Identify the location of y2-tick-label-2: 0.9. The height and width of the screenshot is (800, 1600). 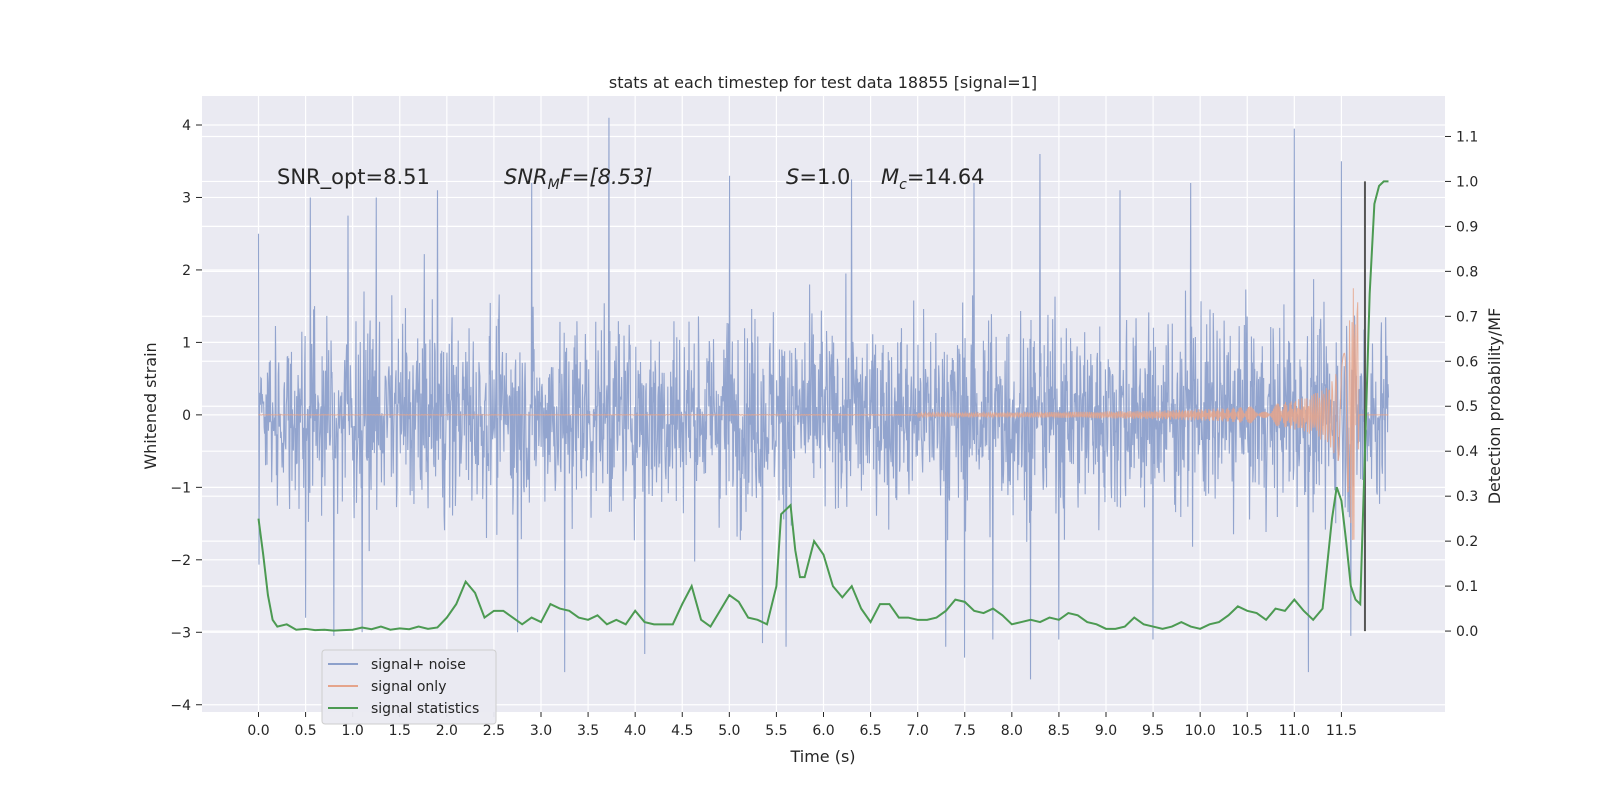
(1467, 227).